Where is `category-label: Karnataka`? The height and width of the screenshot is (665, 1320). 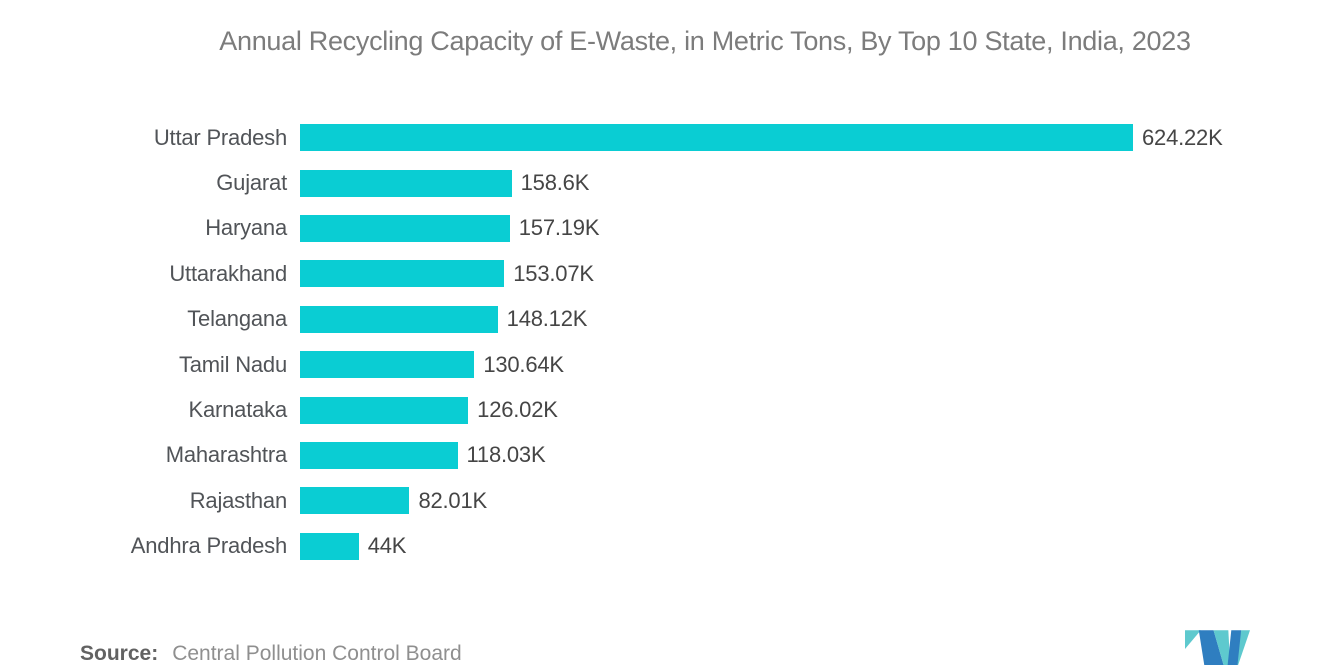 category-label: Karnataka is located at coordinates (238, 410).